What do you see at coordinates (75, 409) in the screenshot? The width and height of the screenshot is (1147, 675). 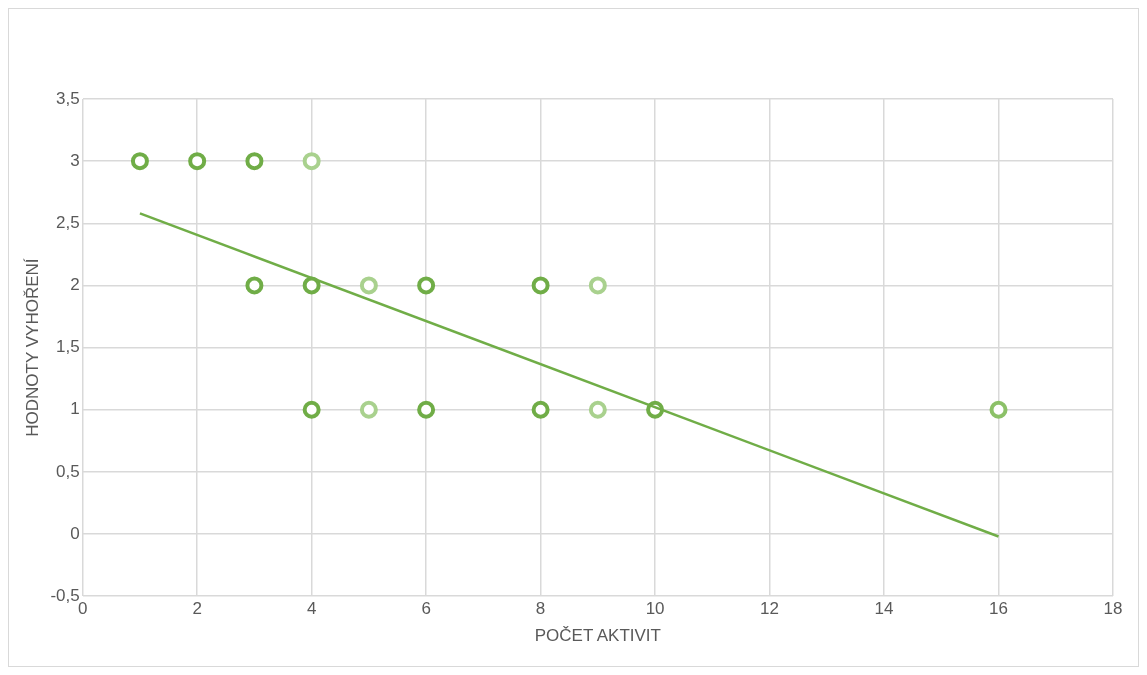 I see `y-tick-label: 1` at bounding box center [75, 409].